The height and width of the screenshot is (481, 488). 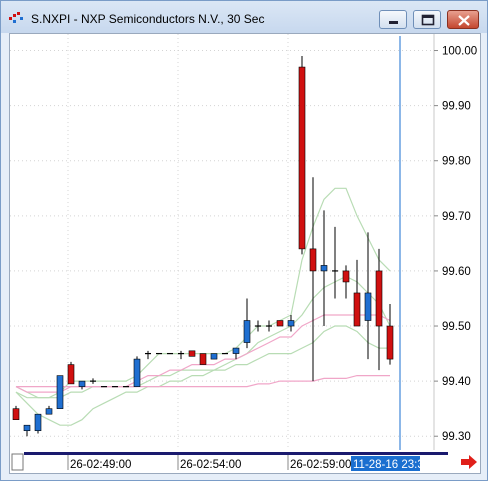 I want to click on time-tick-label: 26-02:49:00, so click(x=100, y=465).